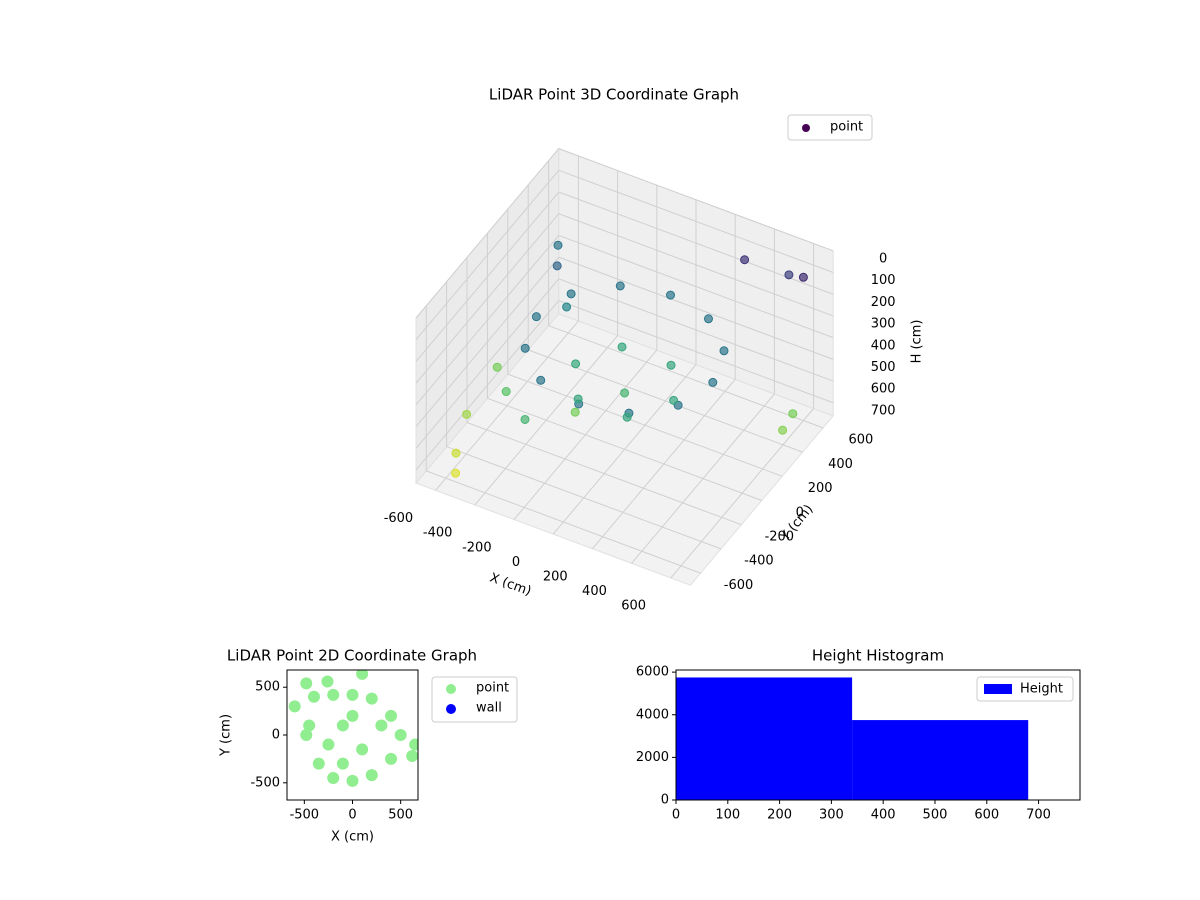 This screenshot has width=1200, height=900. What do you see at coordinates (652, 672) in the screenshot?
I see `y-tick-label: 6000` at bounding box center [652, 672].